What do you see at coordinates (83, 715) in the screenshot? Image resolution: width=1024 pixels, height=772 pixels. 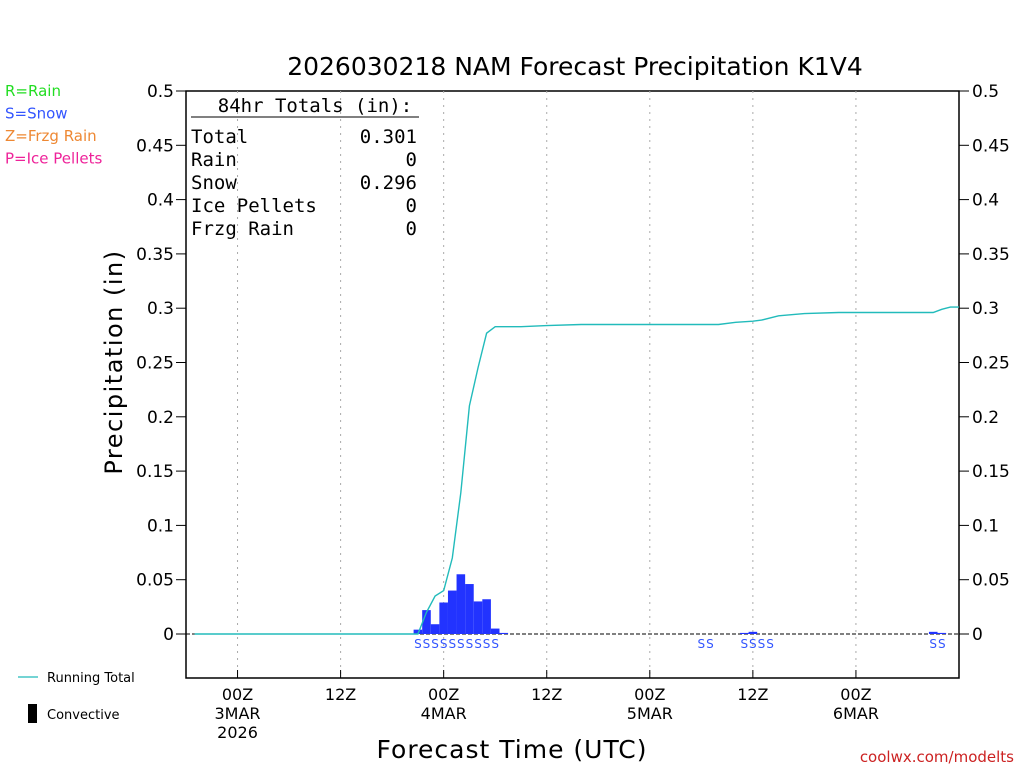 I see `convective-legend-label: Convective` at bounding box center [83, 715].